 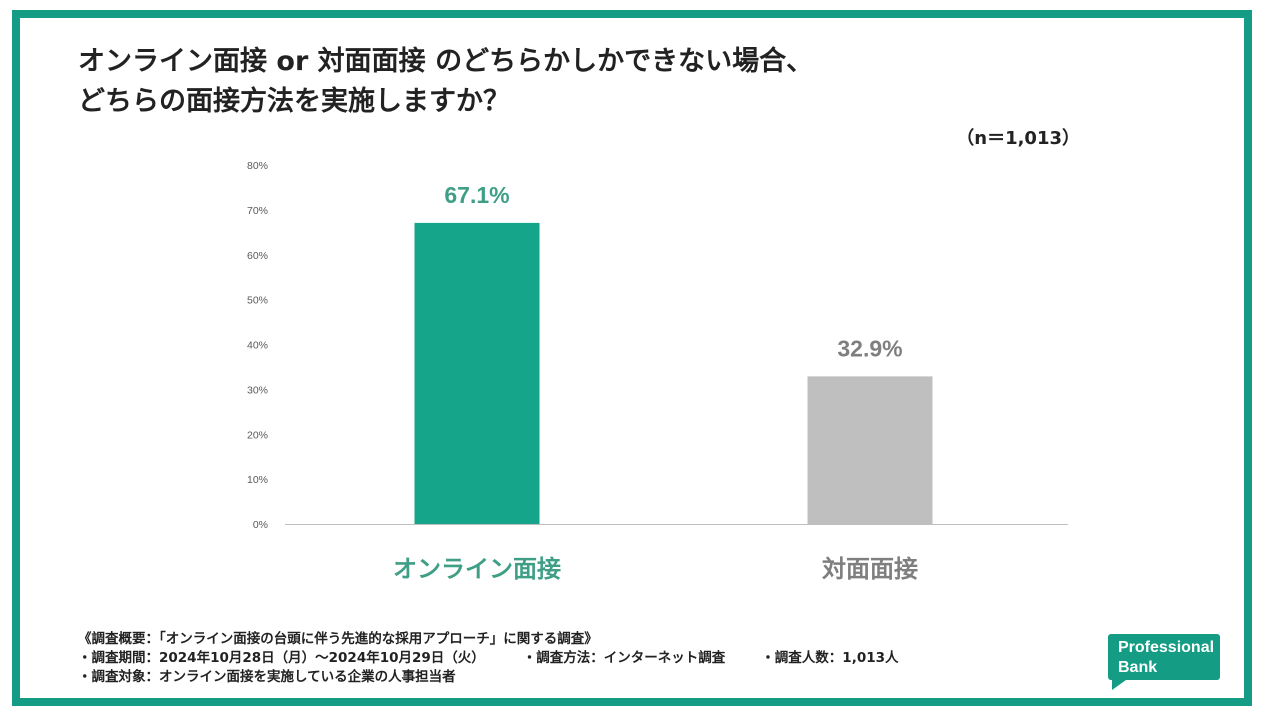 I want to click on y-tick-label: 0%, so click(x=260, y=525).